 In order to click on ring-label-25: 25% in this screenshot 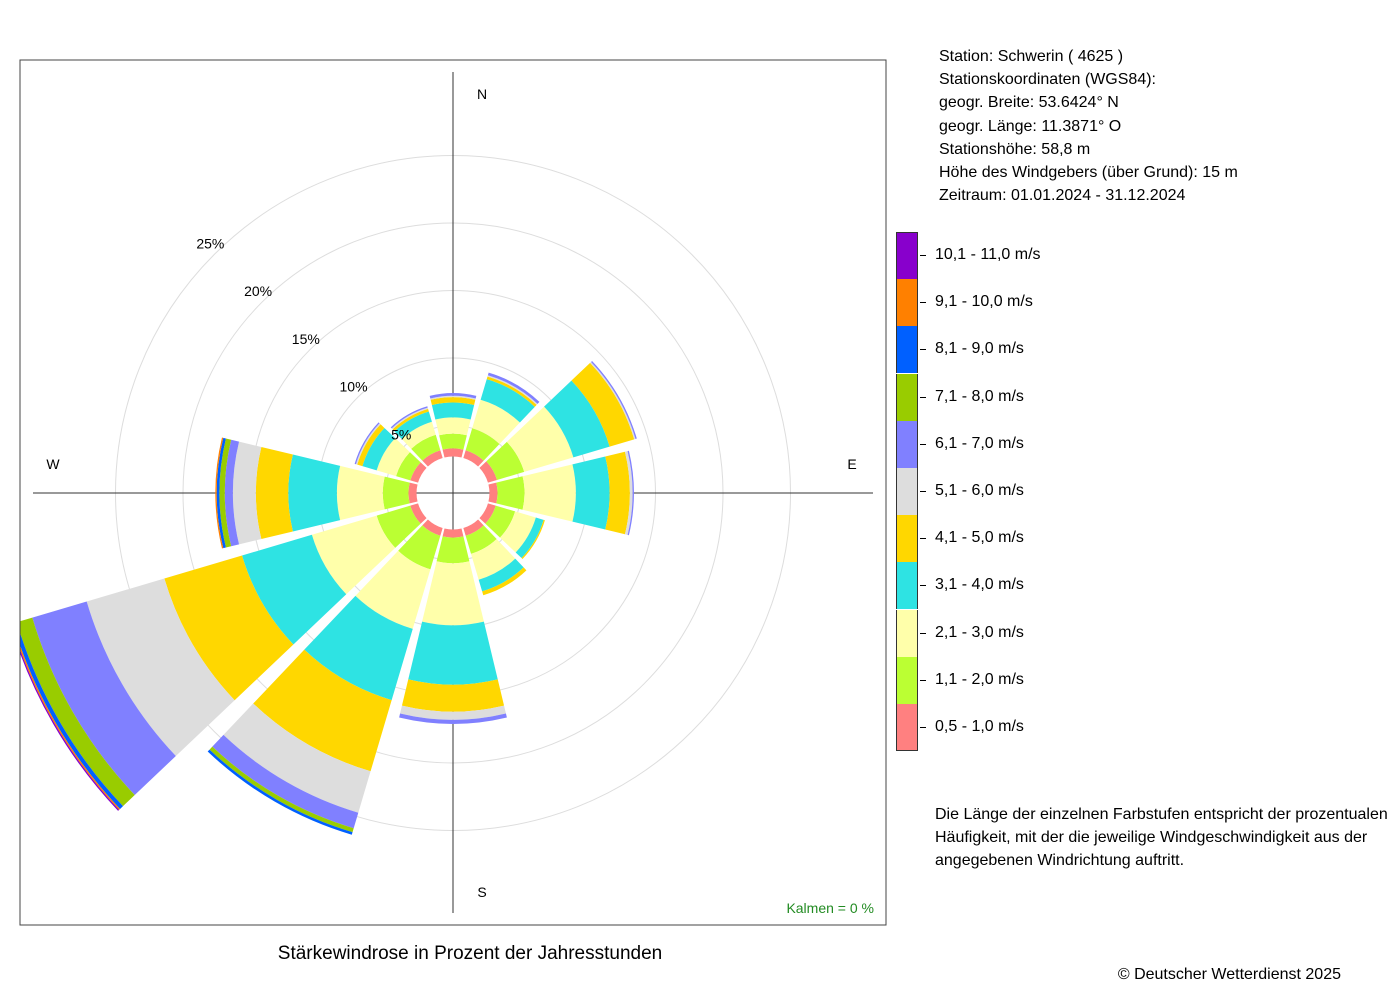, I will do `click(210, 243)`.